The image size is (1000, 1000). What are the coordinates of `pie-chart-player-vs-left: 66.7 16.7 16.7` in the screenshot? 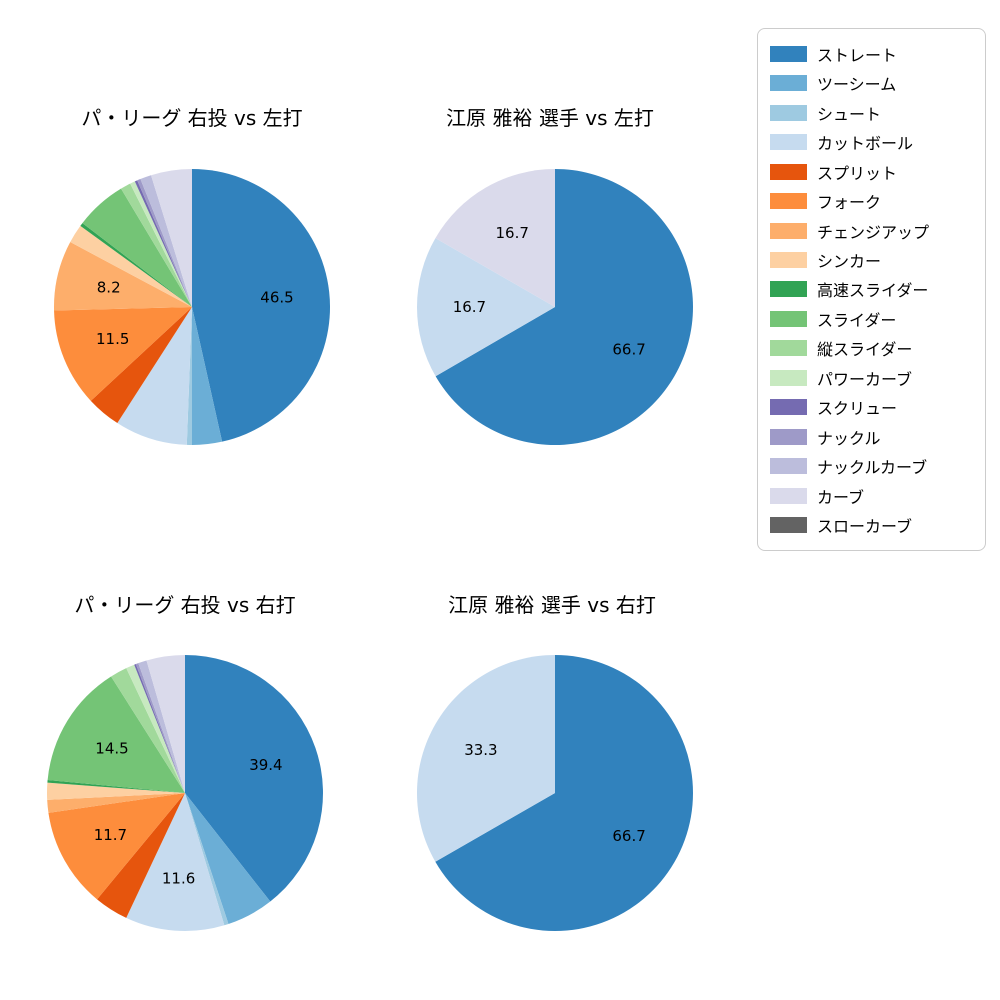 It's located at (555, 307).